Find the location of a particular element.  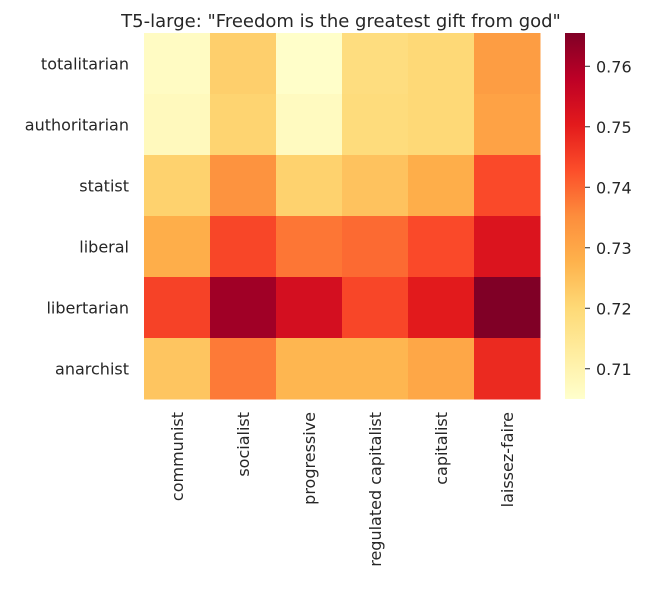

colorbar-tick-label: 0.71 is located at coordinates (614, 369).